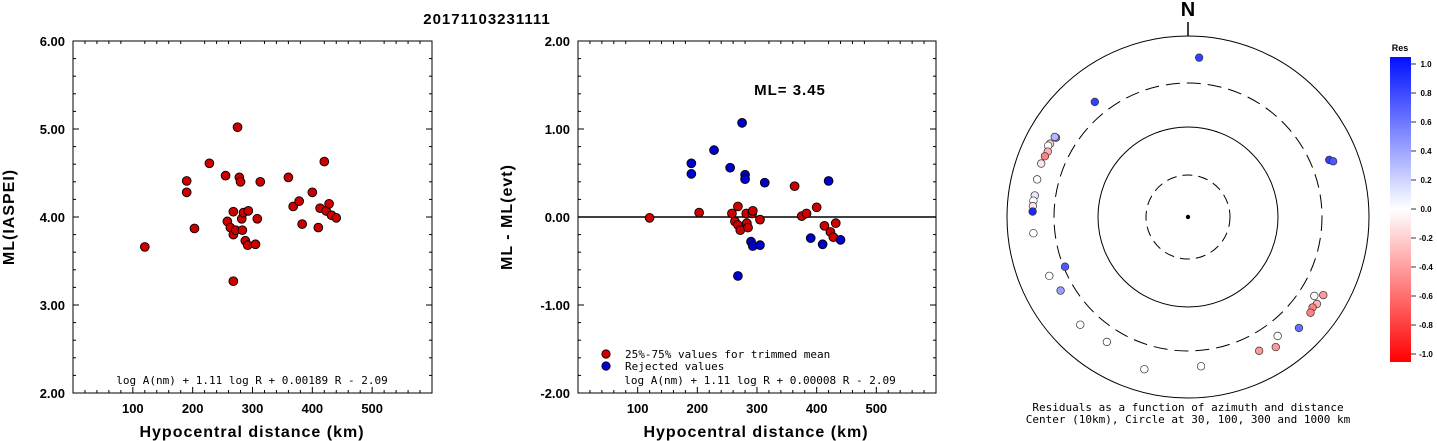 The image size is (1437, 441). I want to click on colorbar-tick-label: -1.0, so click(1426, 354).